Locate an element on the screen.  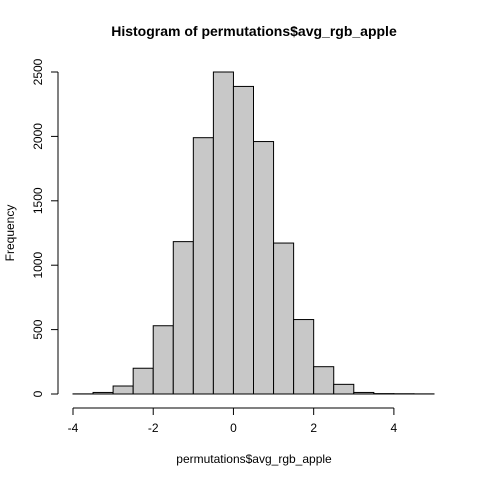
x-tick-label: 0 is located at coordinates (233, 428).